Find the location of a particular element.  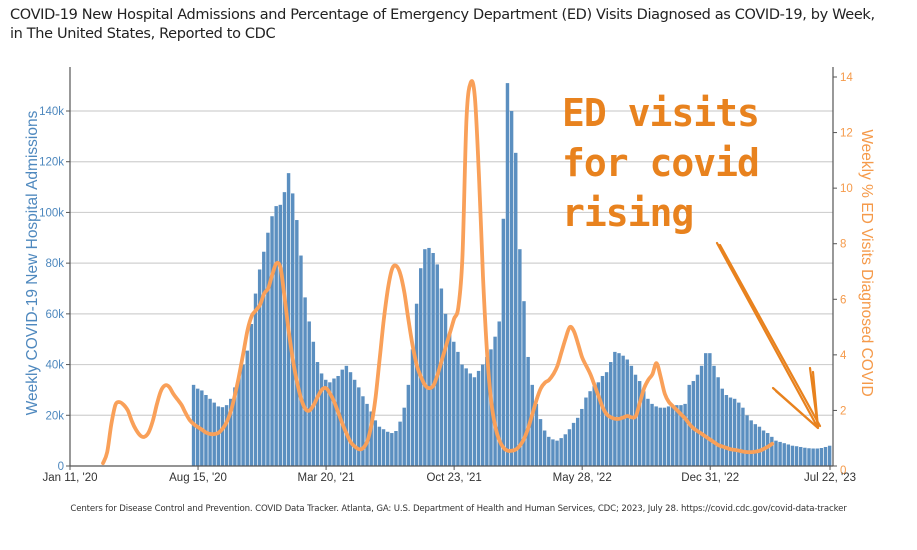

left-tick-label: 20k is located at coordinates (54, 416).